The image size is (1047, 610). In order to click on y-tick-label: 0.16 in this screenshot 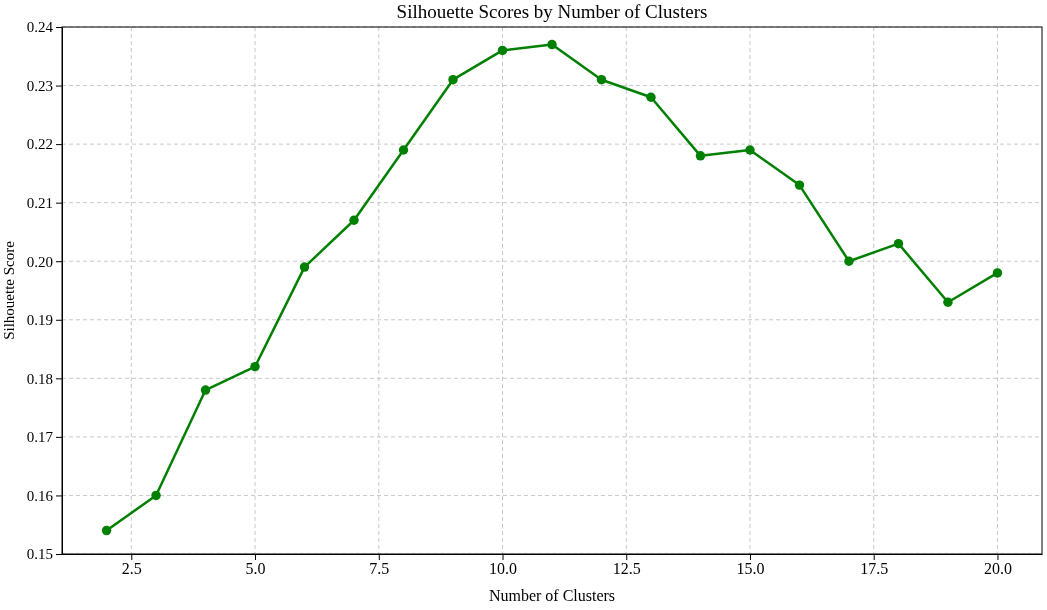, I will do `click(40, 495)`.